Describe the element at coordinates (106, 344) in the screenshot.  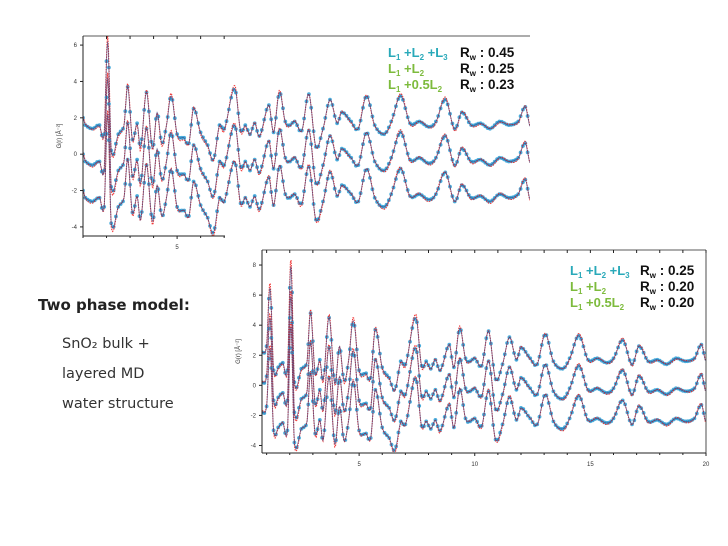
I see `model-line-1: SnO₂ bulk +` at that location.